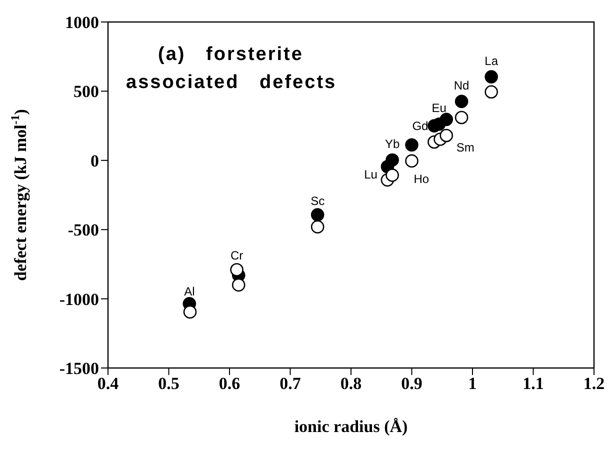 This screenshot has width=615, height=452. Describe the element at coordinates (79, 368) in the screenshot. I see `y-tick-label: -1500` at that location.